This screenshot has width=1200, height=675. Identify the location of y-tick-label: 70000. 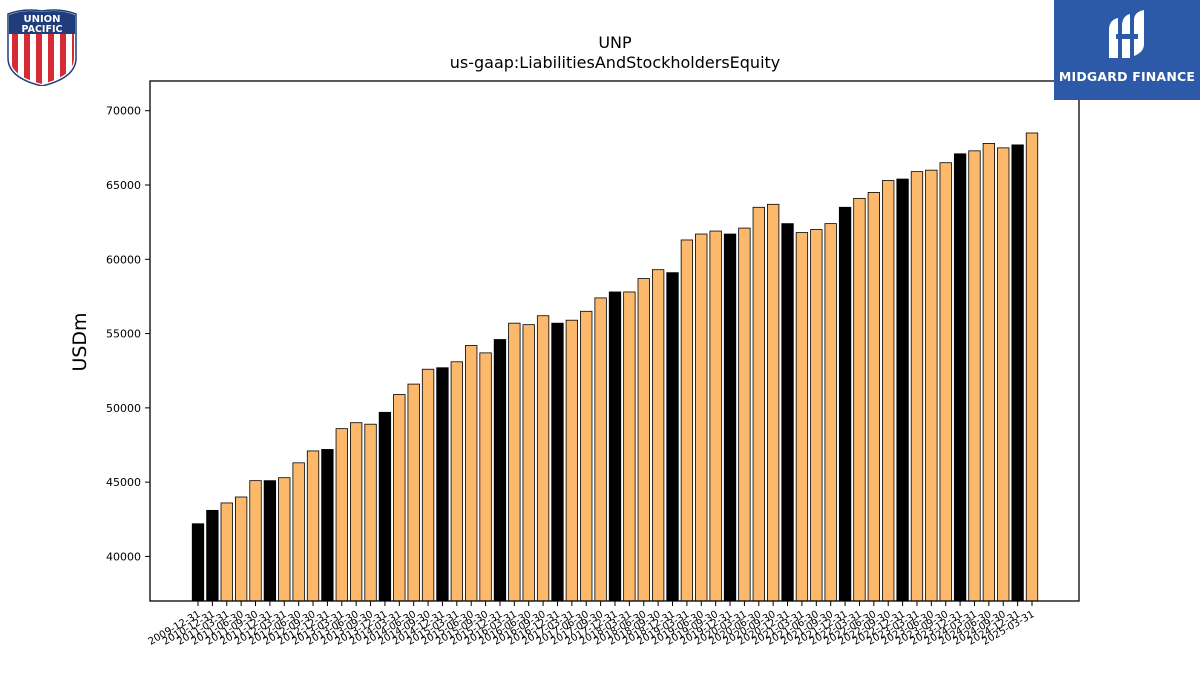
(123, 111).